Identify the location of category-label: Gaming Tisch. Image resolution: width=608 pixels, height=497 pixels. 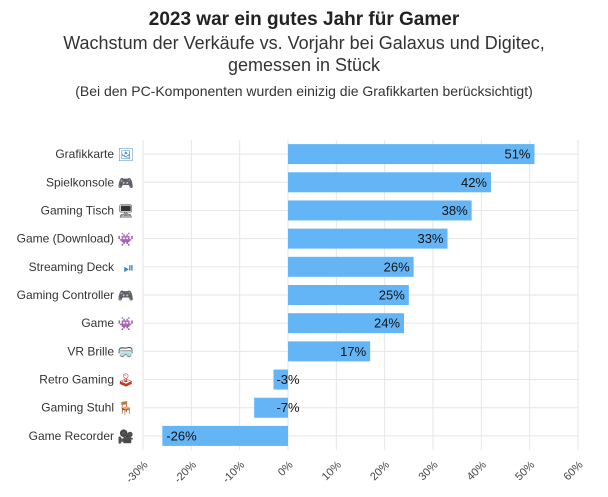
(77, 210).